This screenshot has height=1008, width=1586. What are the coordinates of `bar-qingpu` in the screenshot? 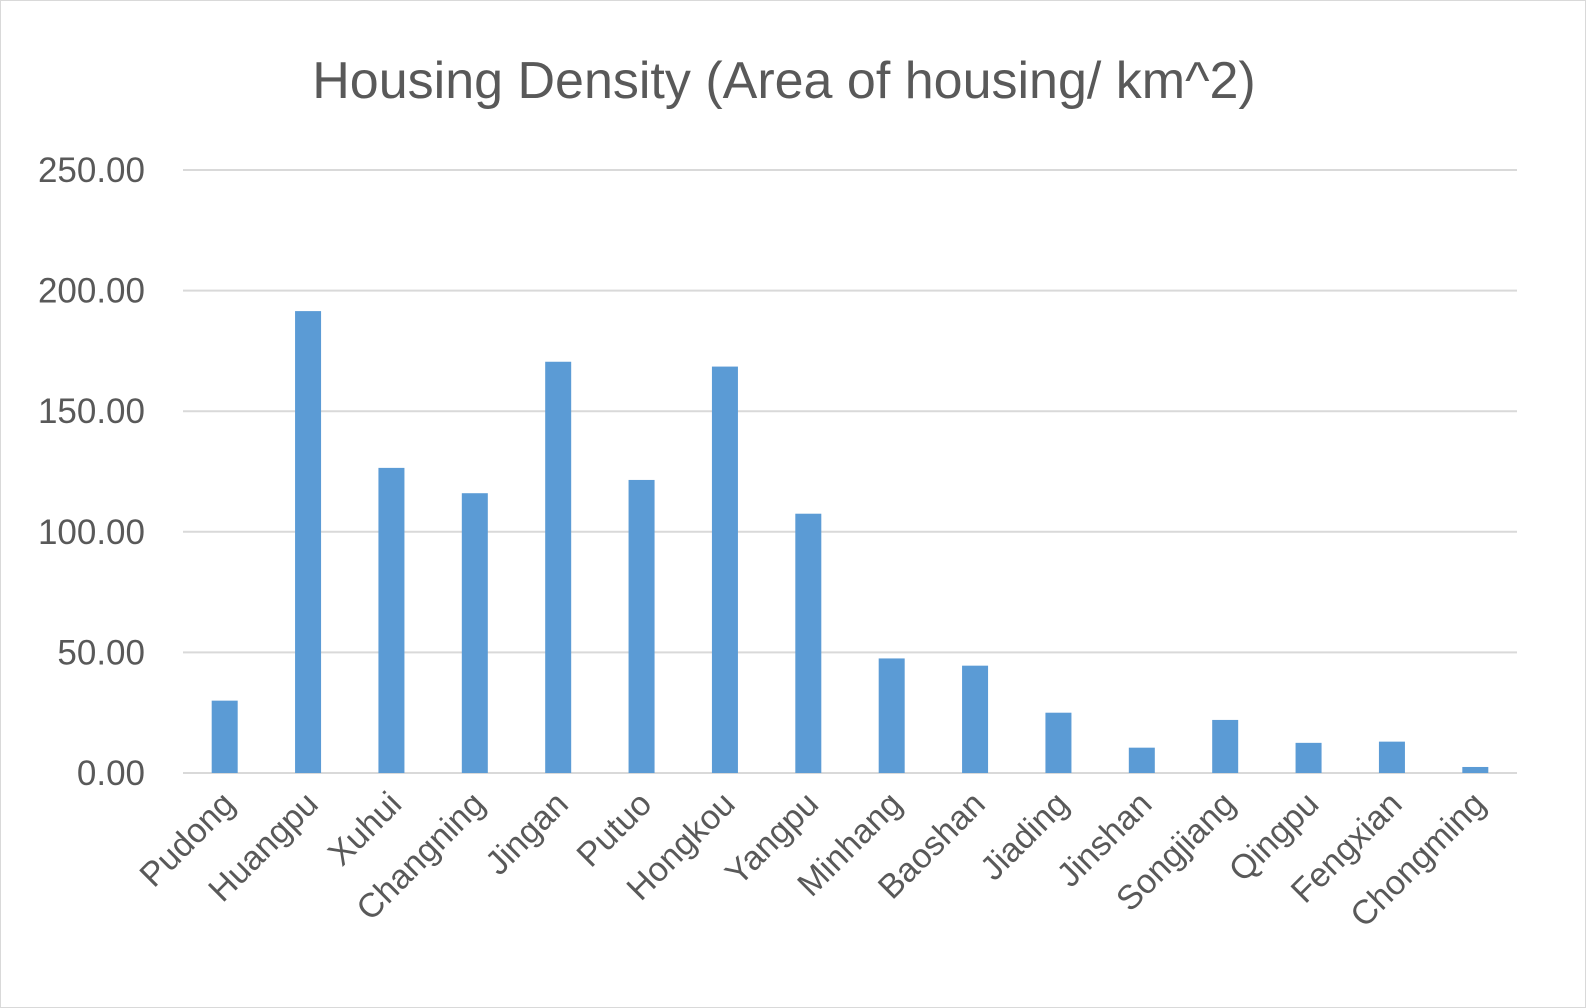 It's located at (1308, 757).